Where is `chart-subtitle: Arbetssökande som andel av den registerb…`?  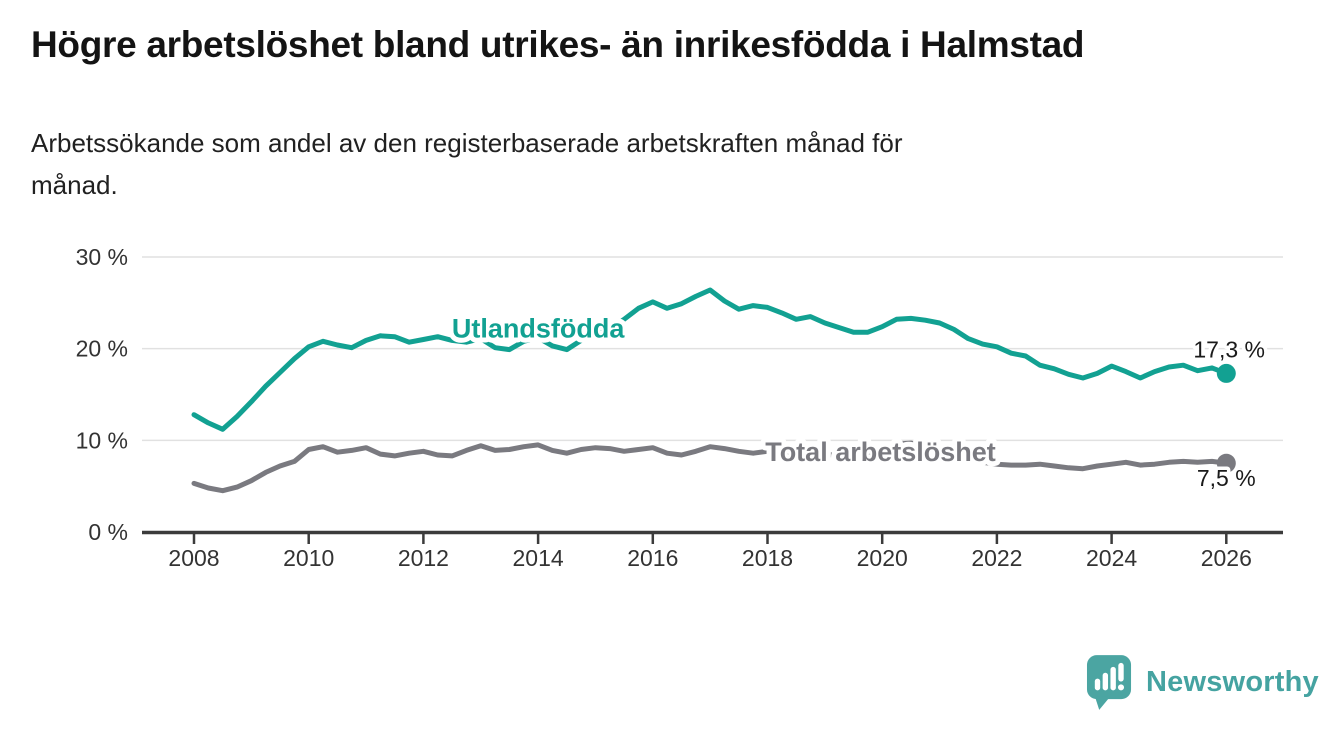
chart-subtitle: Arbetssökande som andel av den registerb… is located at coordinates (467, 164).